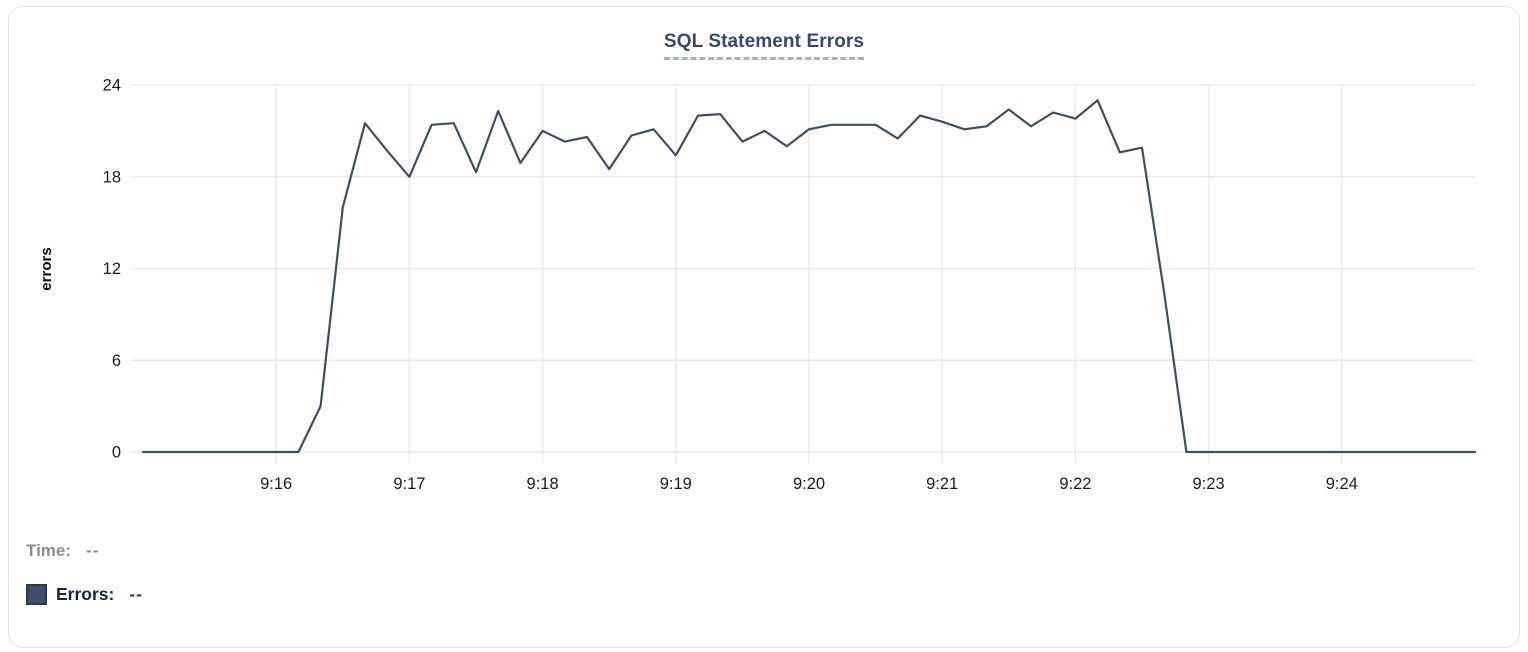 The width and height of the screenshot is (1528, 652). What do you see at coordinates (809, 484) in the screenshot?
I see `x-tick-label: 9:20` at bounding box center [809, 484].